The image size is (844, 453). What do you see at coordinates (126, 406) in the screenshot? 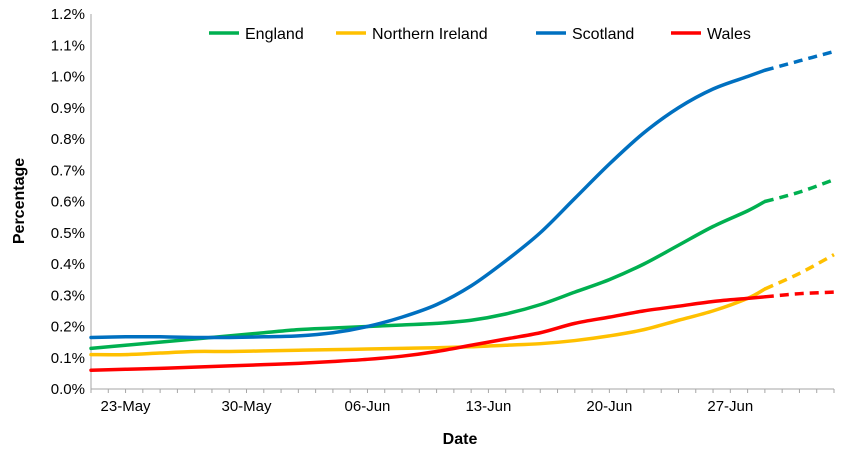
I see `x-tick-label: 23-May` at bounding box center [126, 406].